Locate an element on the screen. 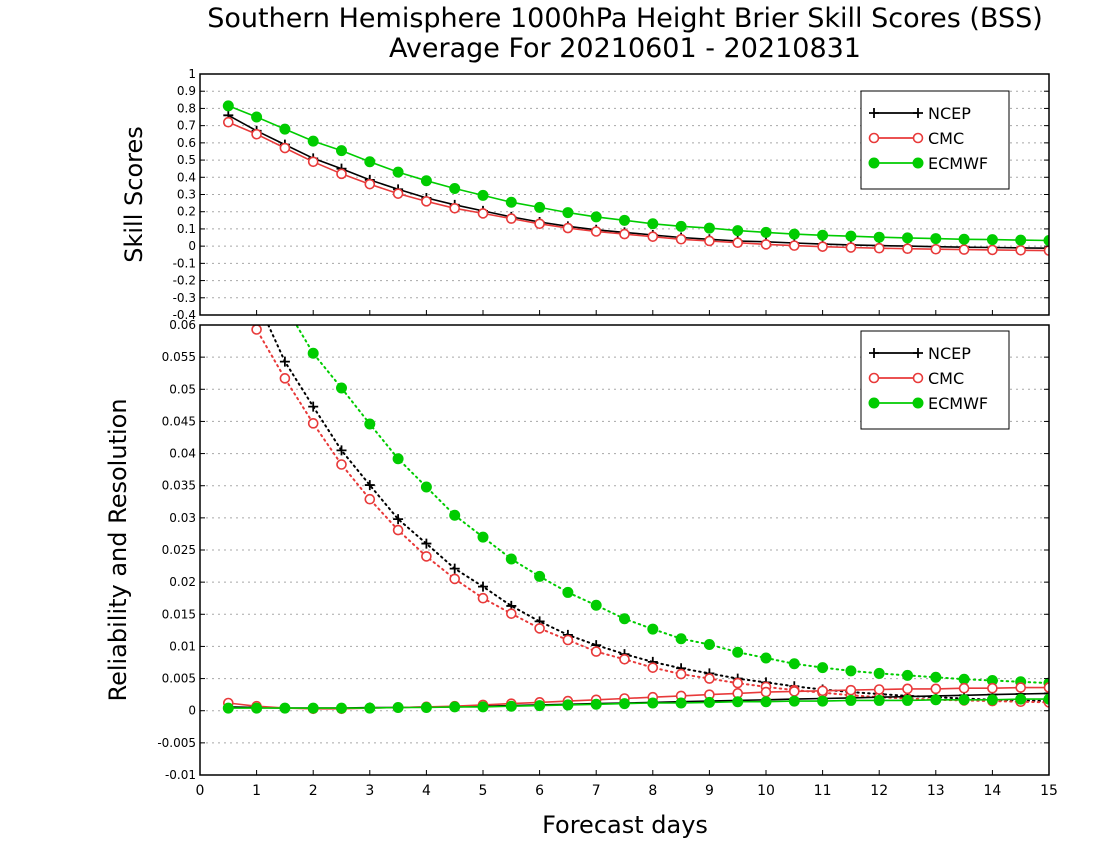 The width and height of the screenshot is (1100, 850). y-tick-label: 0.055 is located at coordinates (179, 357).